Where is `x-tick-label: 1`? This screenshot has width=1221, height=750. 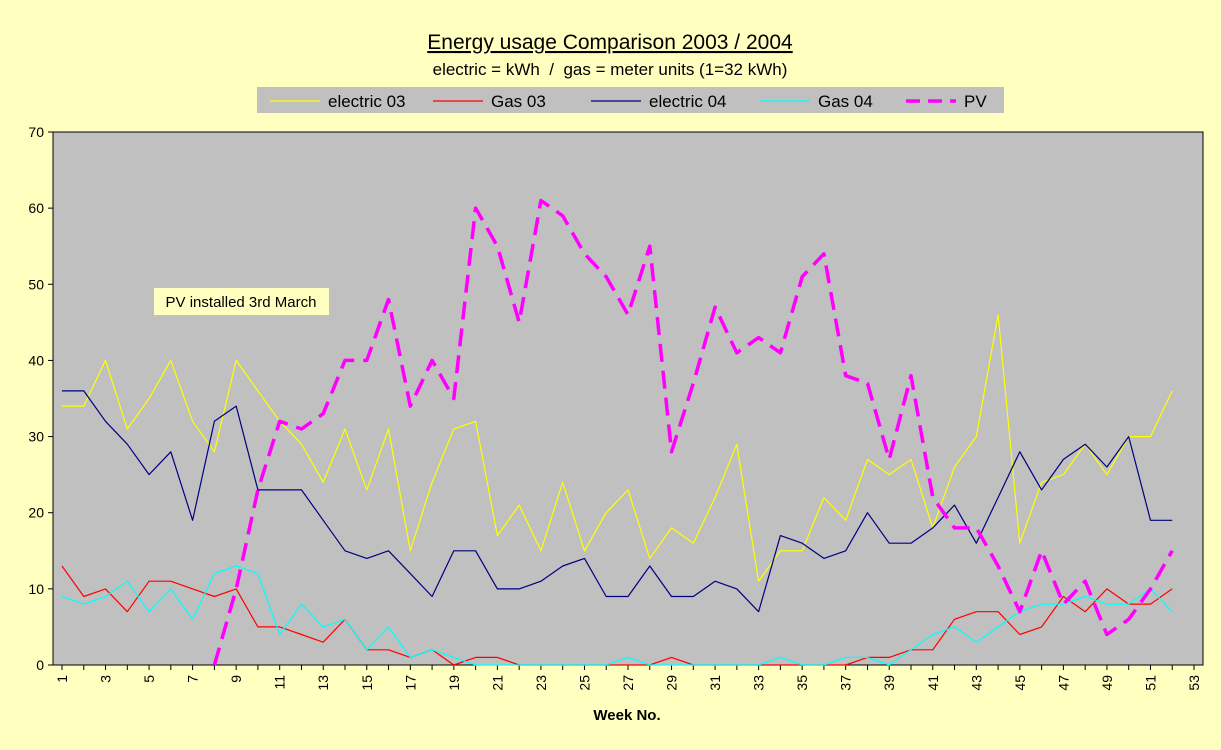 x-tick-label: 1 is located at coordinates (62, 679).